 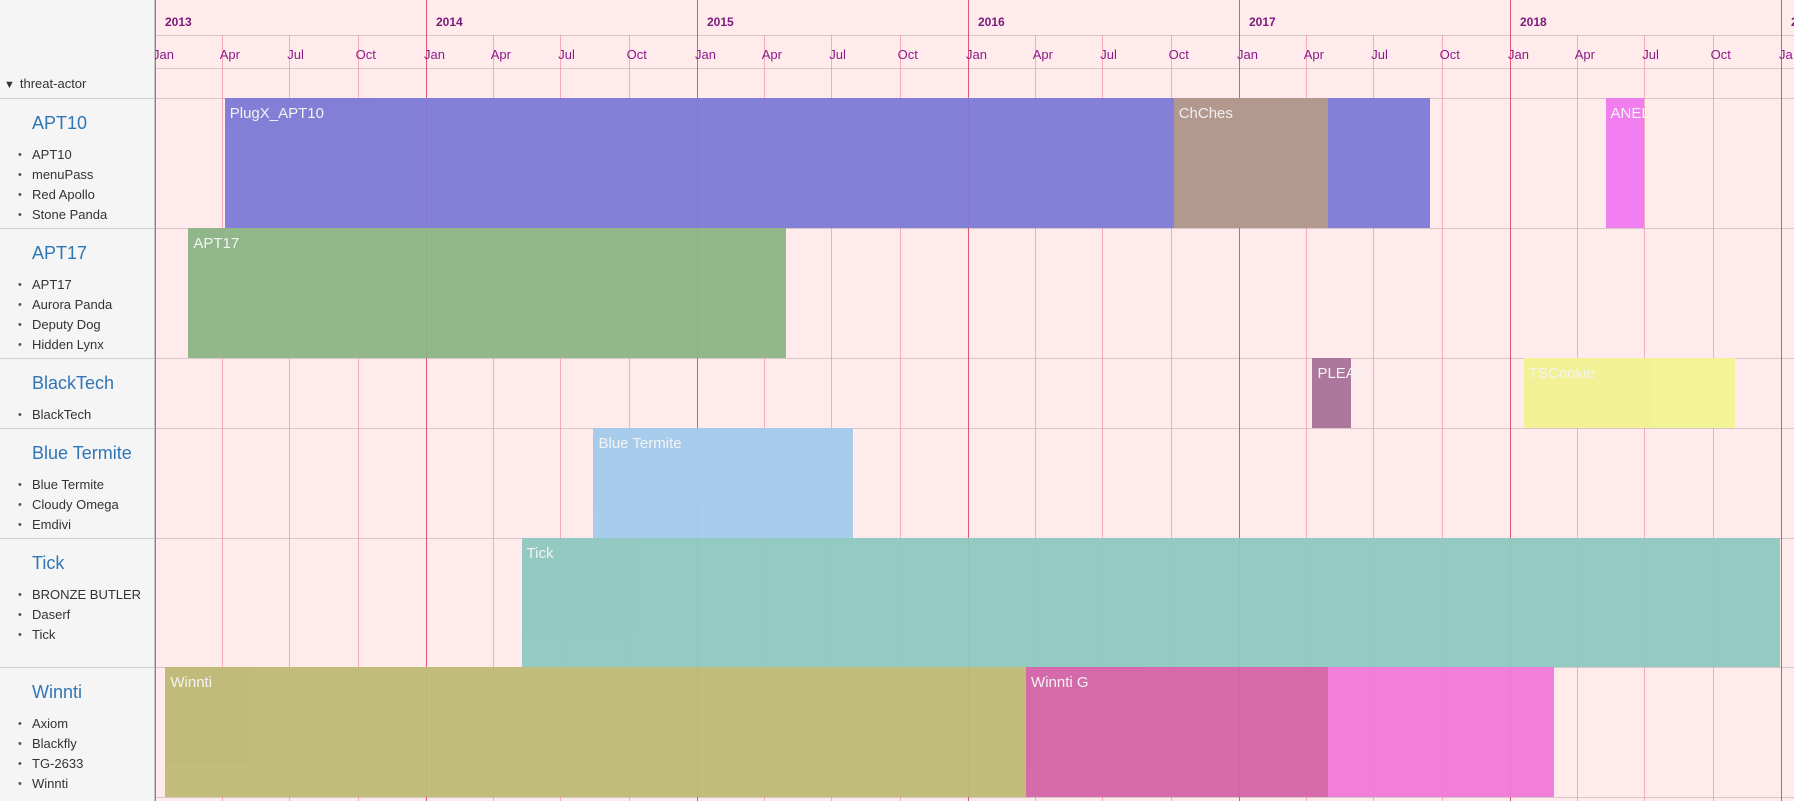 I want to click on alias-item: APT10, so click(x=62, y=155).